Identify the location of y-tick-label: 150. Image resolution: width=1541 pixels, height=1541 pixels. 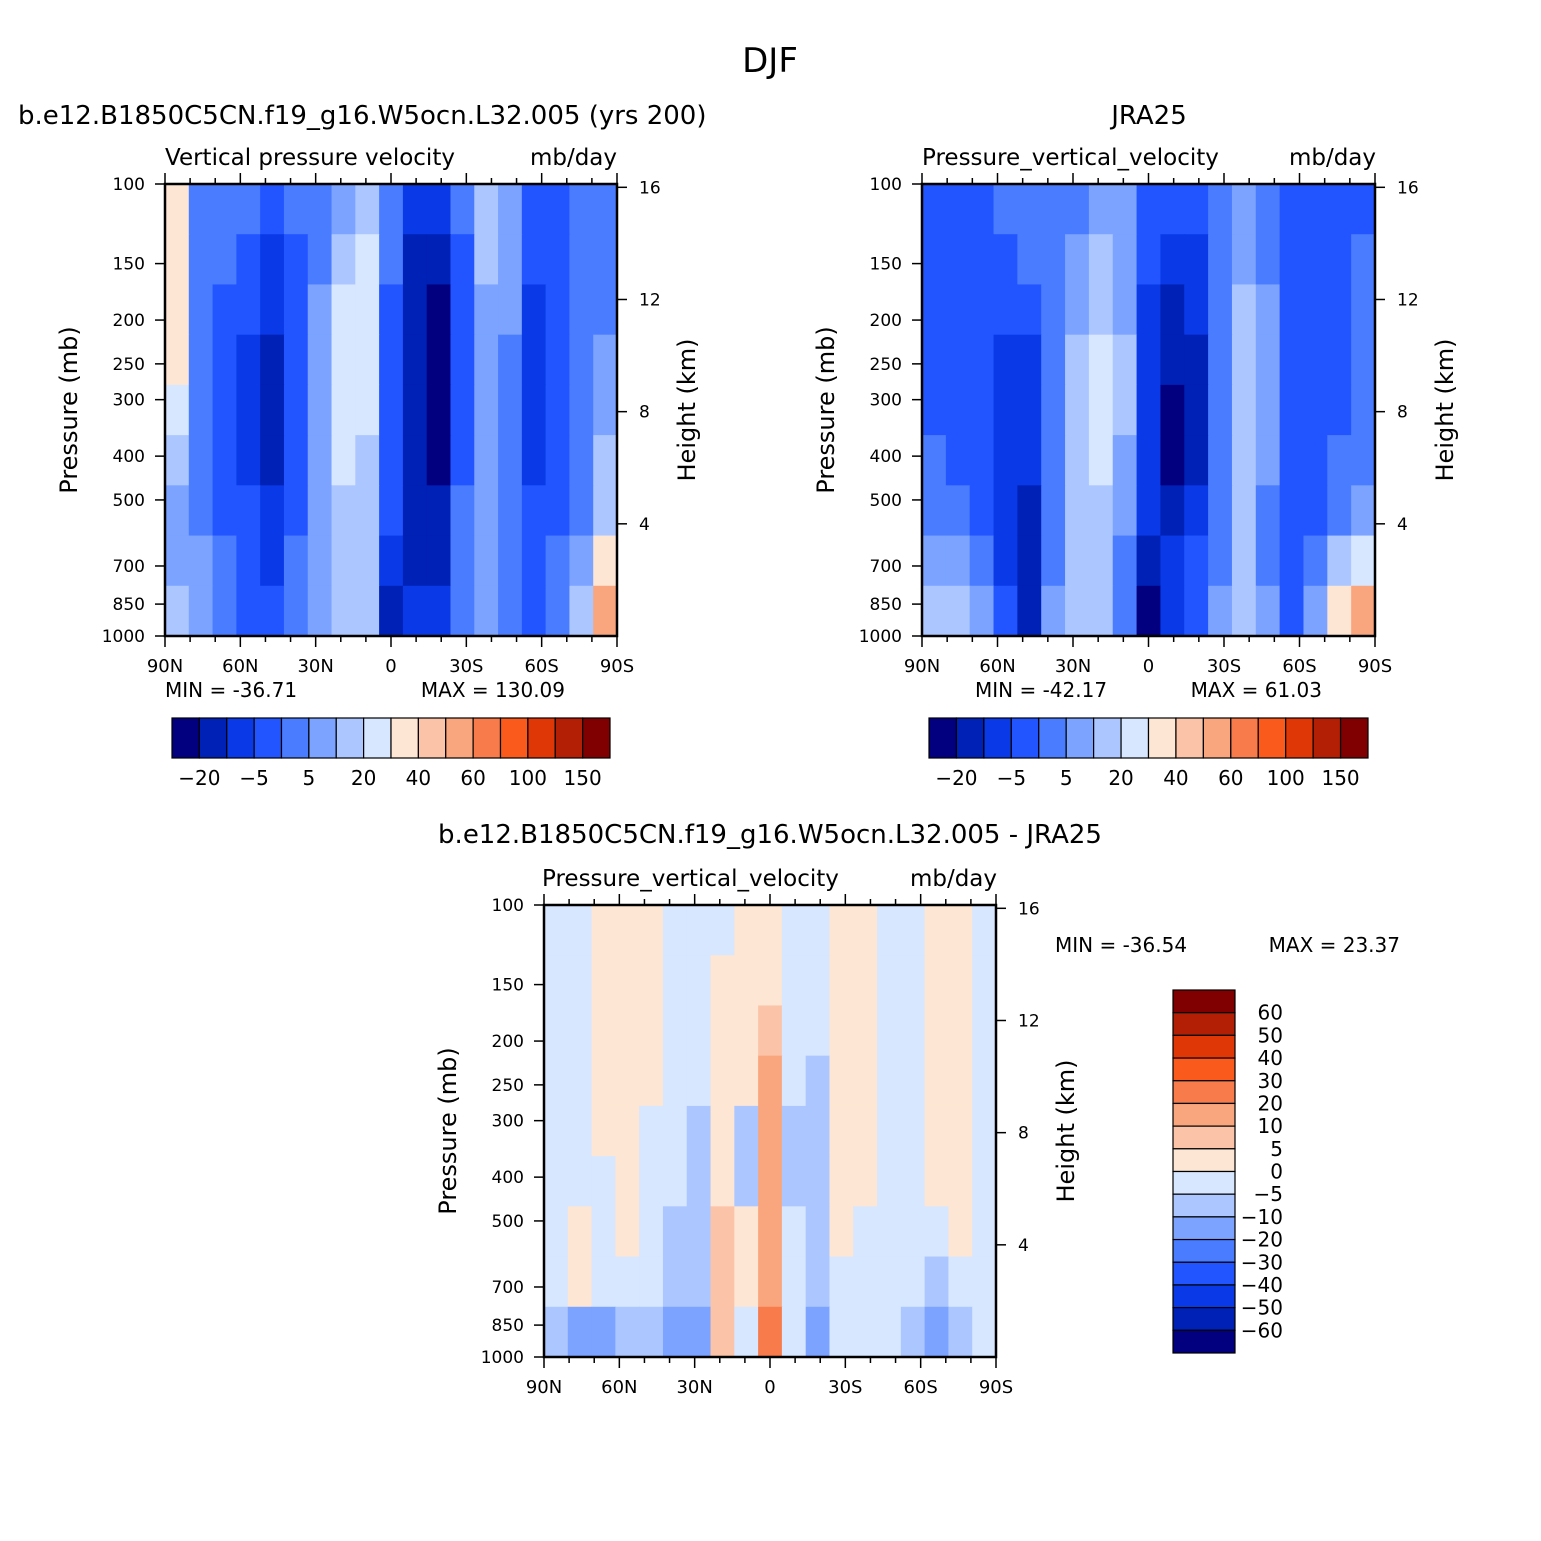
(129, 265).